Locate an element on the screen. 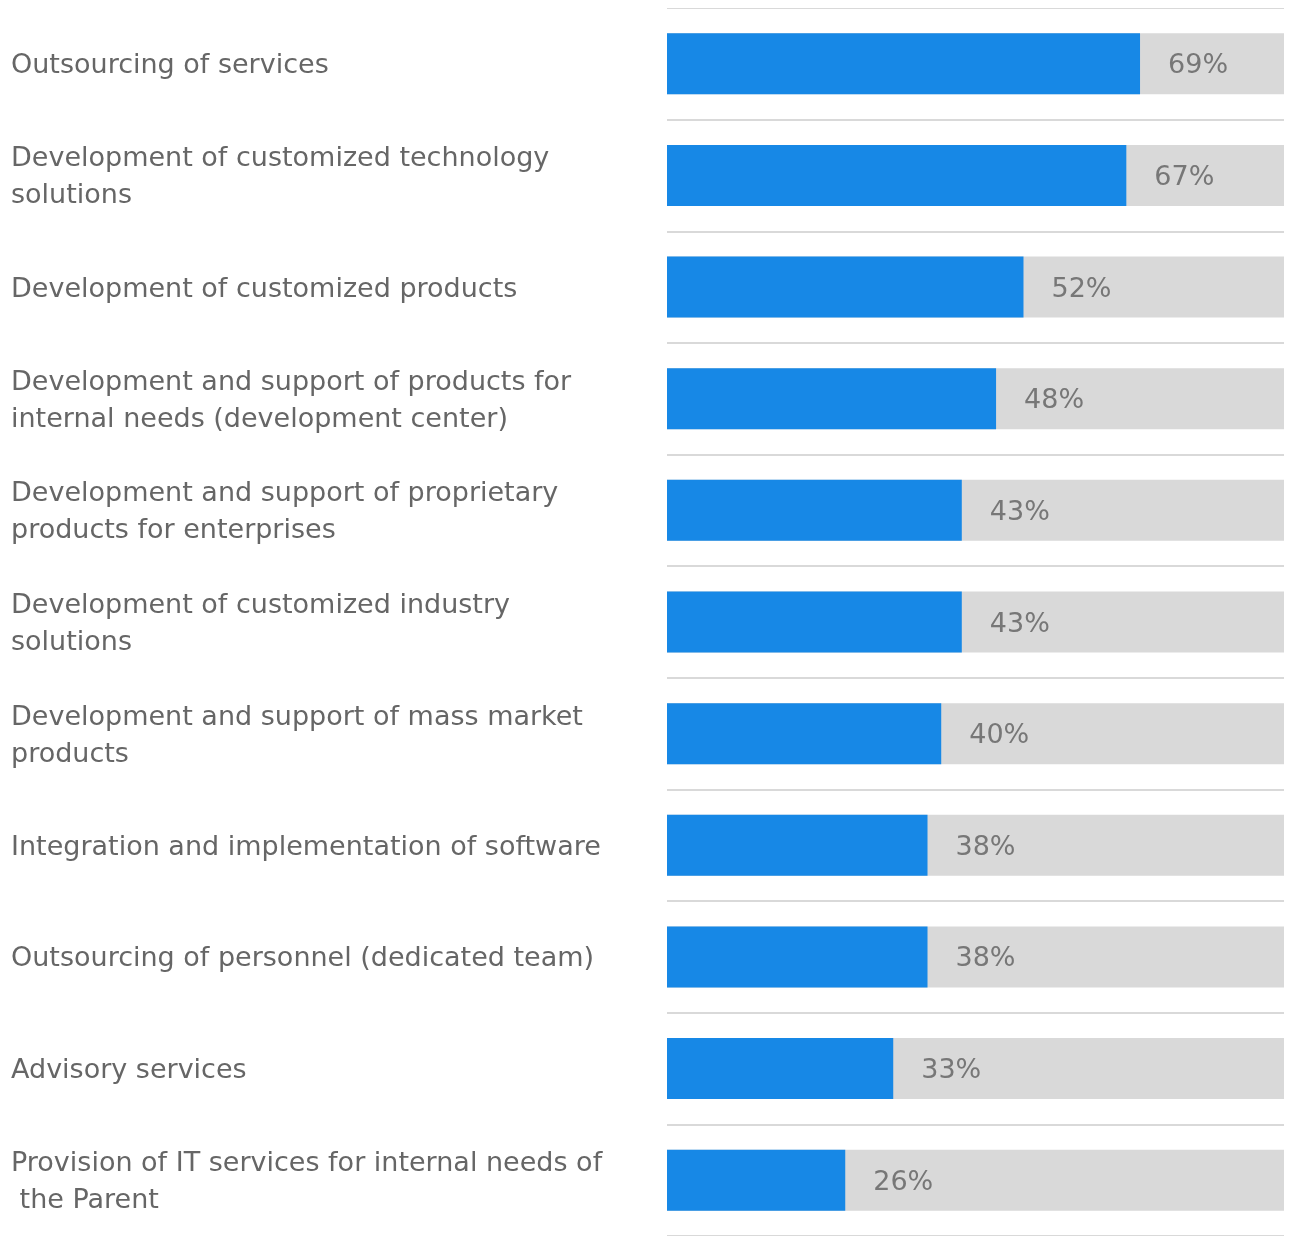 This screenshot has height=1244, width=1292. data-label: 26% is located at coordinates (903, 1180).